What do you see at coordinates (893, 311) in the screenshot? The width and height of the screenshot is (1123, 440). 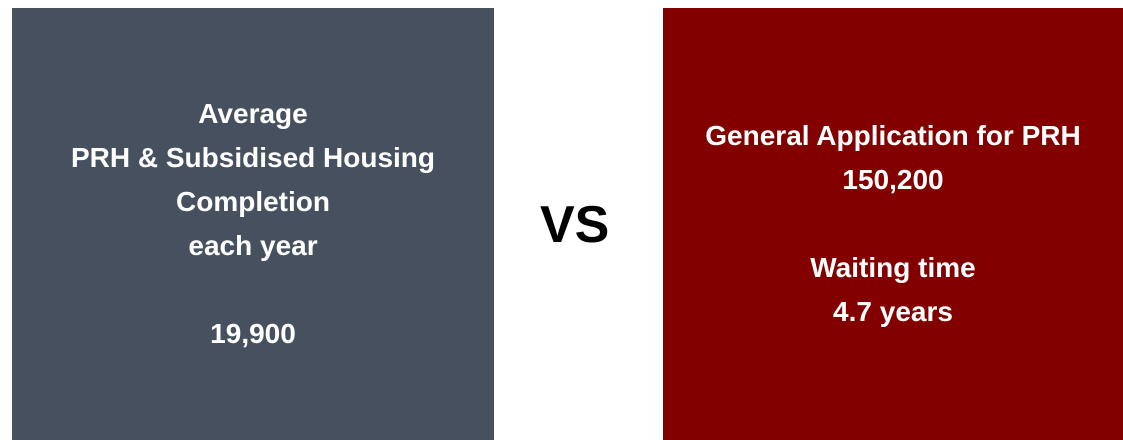 I see `right-value: 4.7 years` at bounding box center [893, 311].